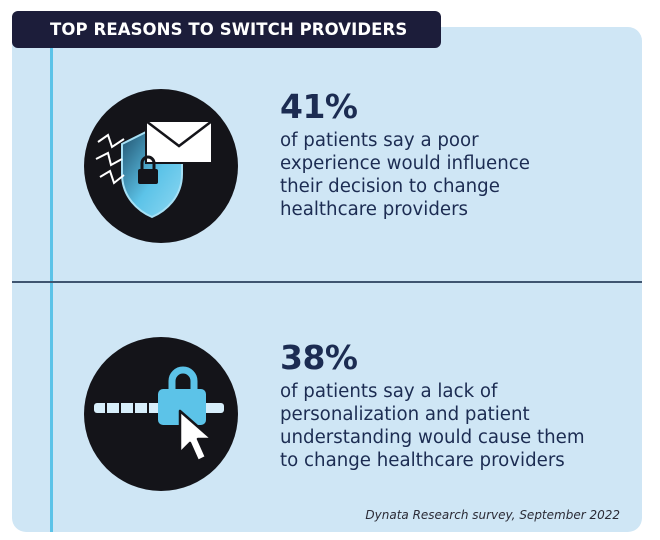  Describe the element at coordinates (389, 391) in the screenshot. I see `stat-line: of patients say a lack of` at that location.